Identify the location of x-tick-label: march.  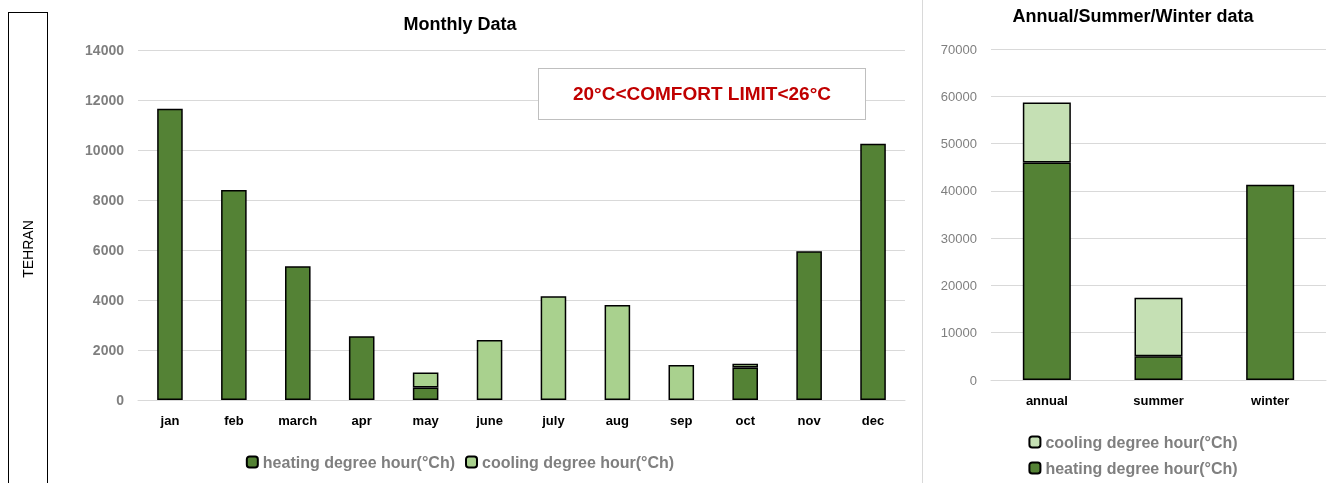
(298, 420).